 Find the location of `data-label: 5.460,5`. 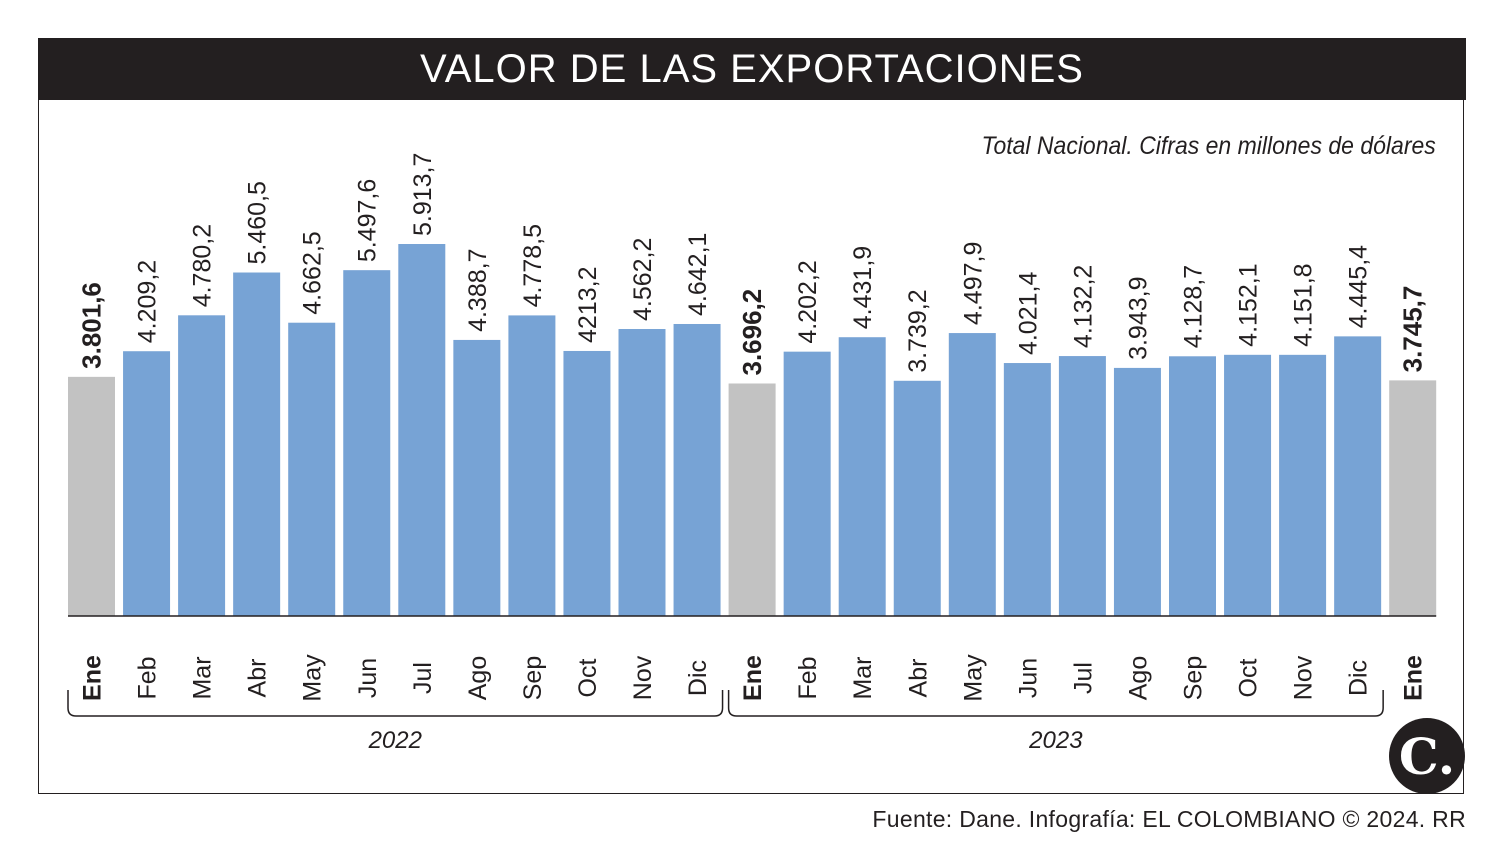

data-label: 5.460,5 is located at coordinates (258, 222).